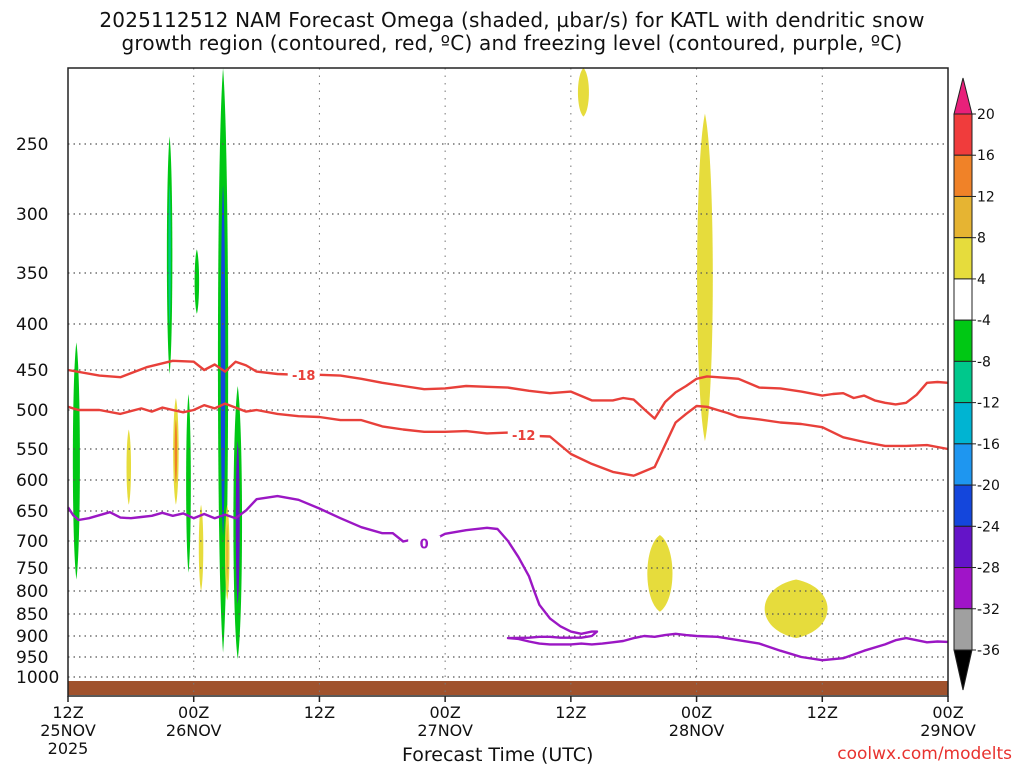 This screenshot has height=768, width=1024. Describe the element at coordinates (188, 483) in the screenshot. I see `ascent-core-f` at that location.